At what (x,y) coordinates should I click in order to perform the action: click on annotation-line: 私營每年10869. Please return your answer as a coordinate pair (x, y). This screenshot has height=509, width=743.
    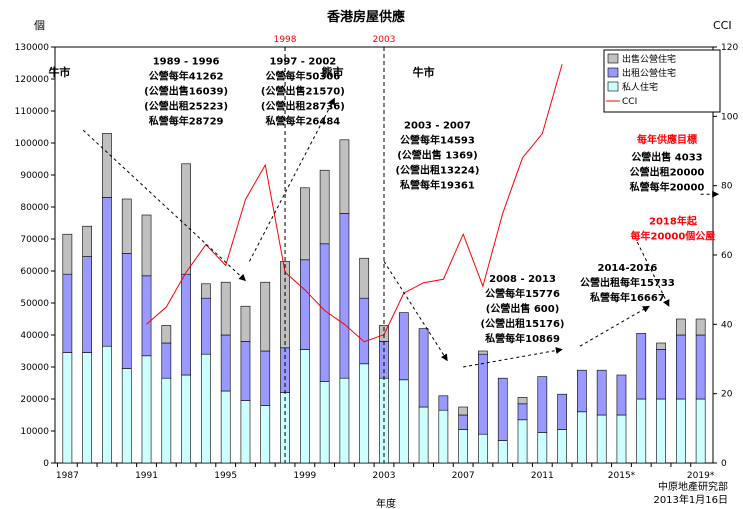
    Looking at the image, I should click on (522, 338).